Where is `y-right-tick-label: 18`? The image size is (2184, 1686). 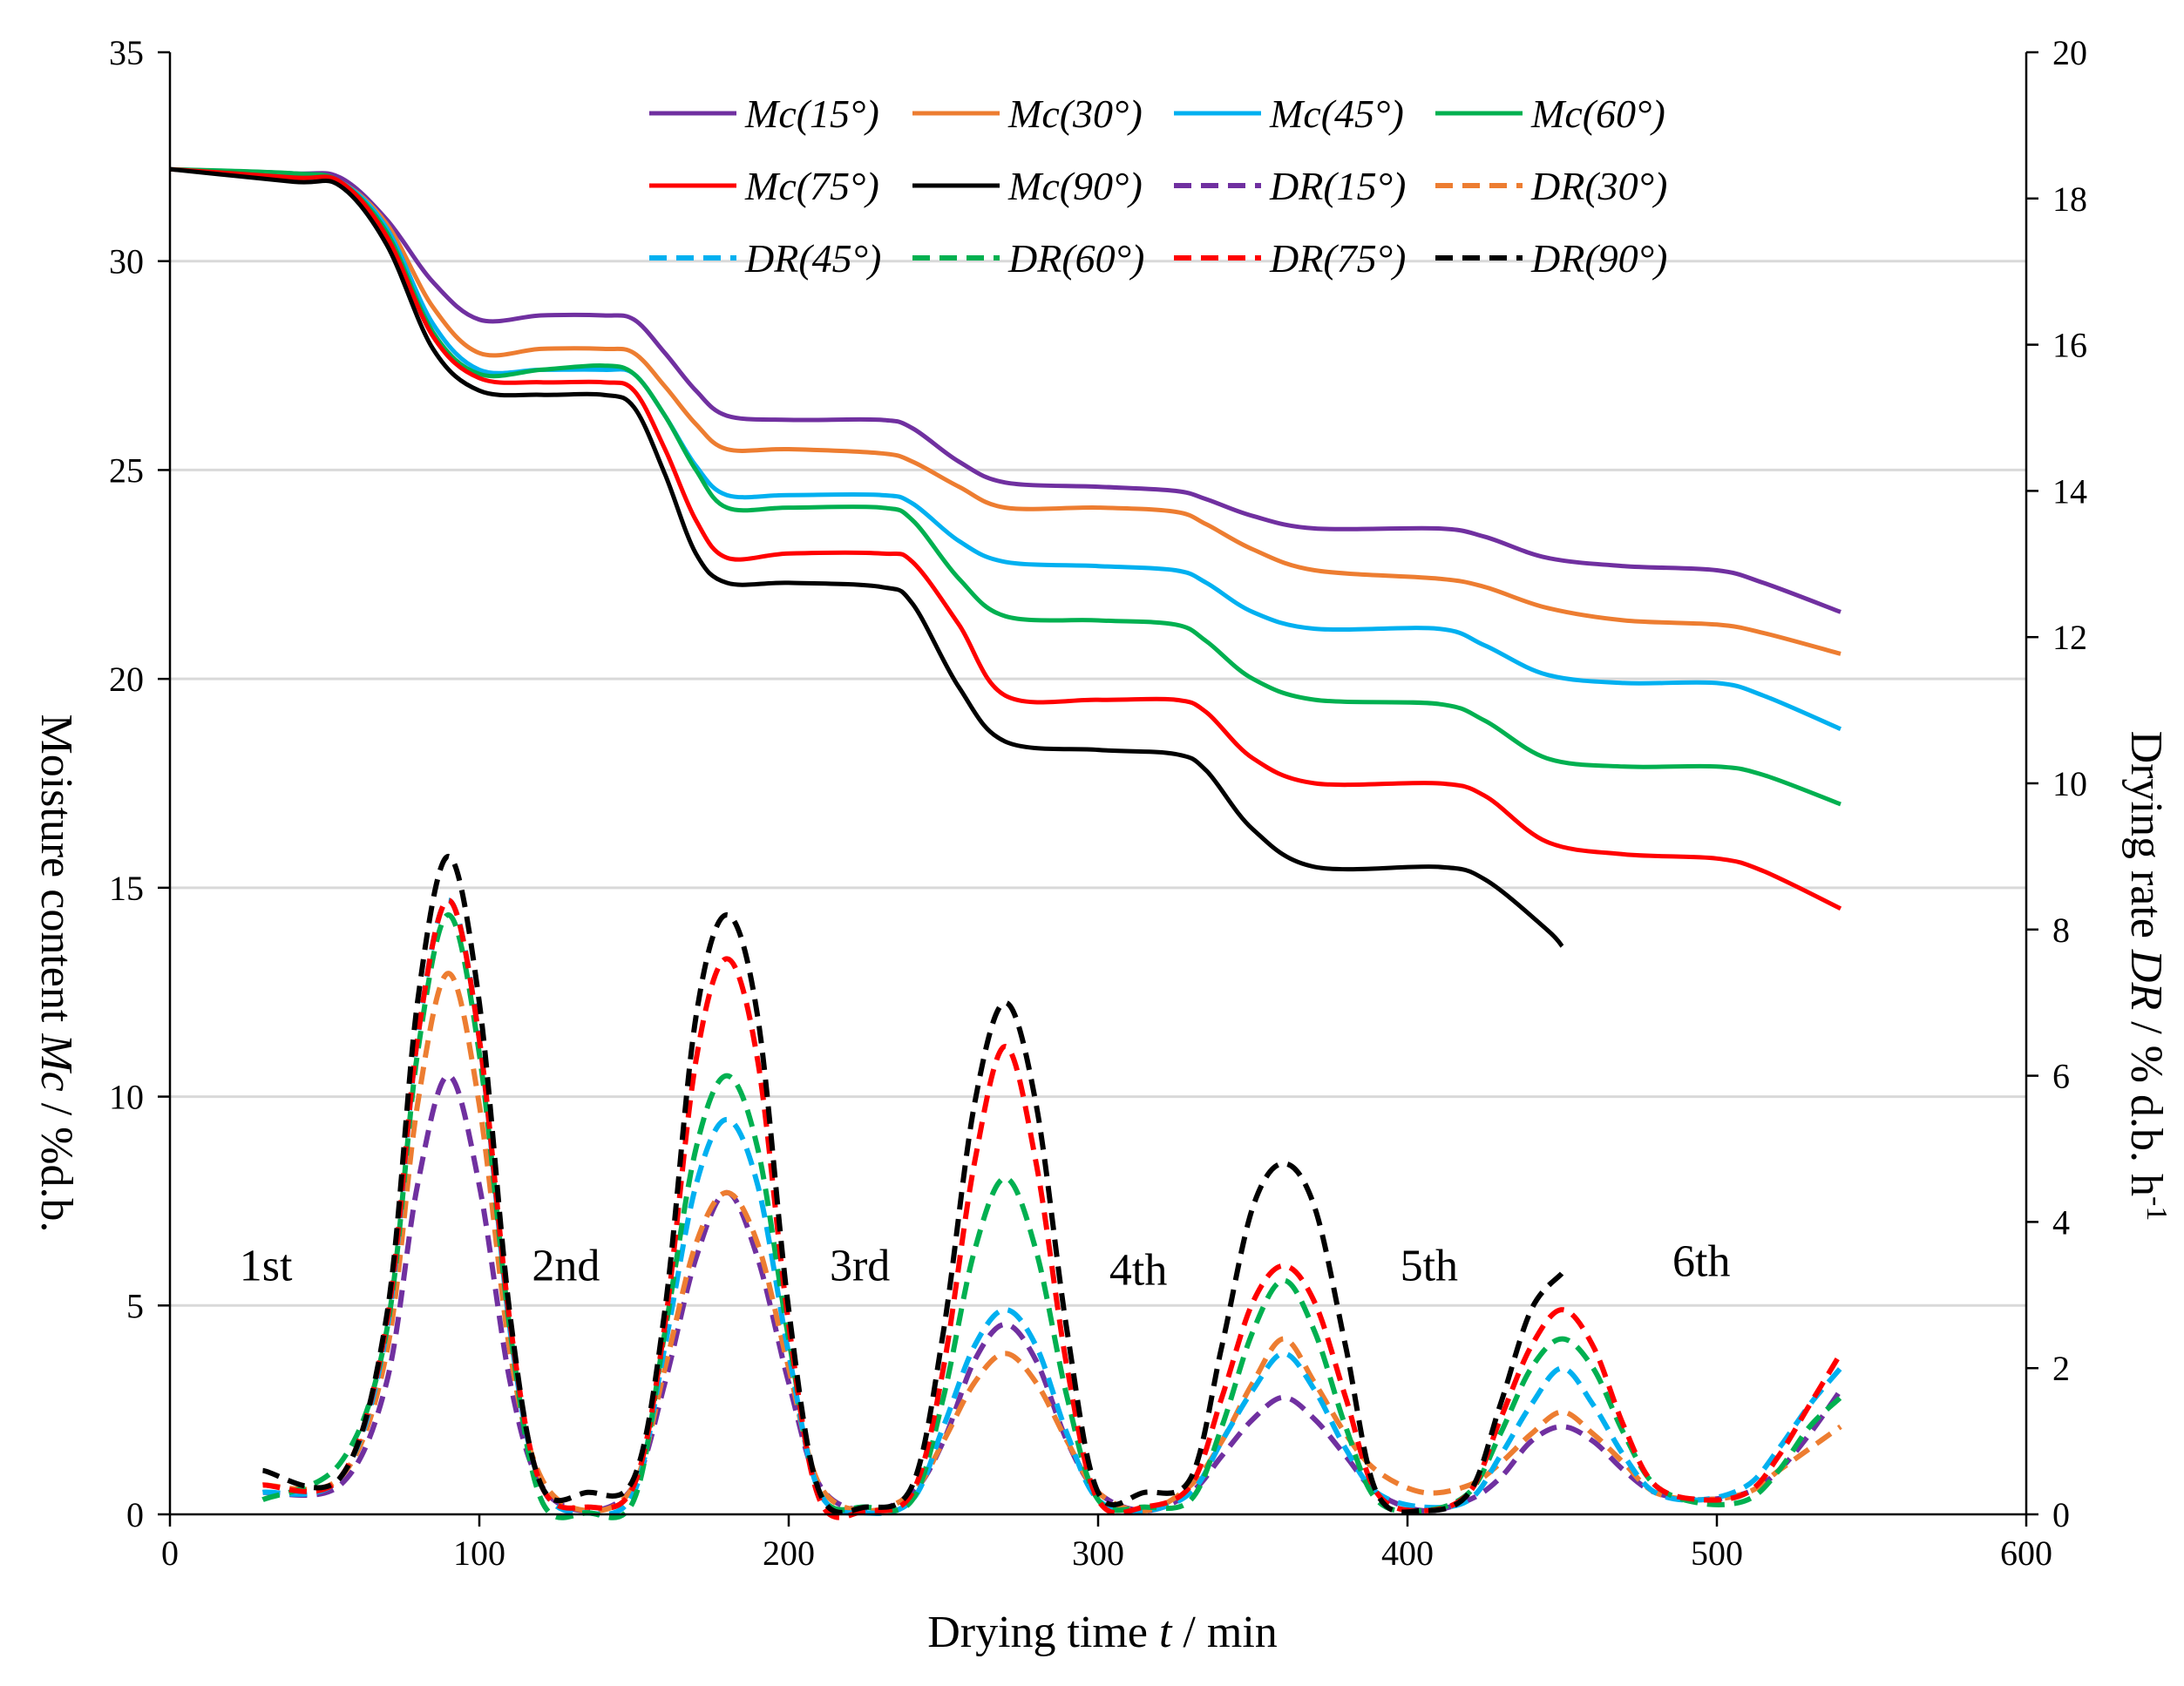
y-right-tick-label: 18 is located at coordinates (2069, 199).